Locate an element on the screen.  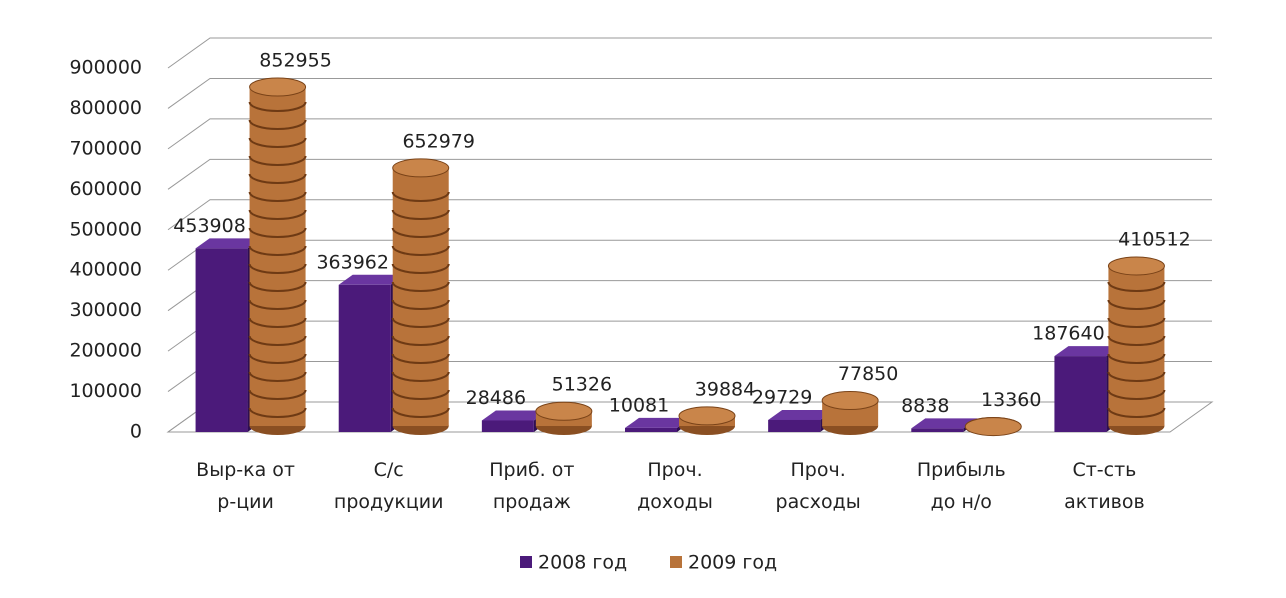
value-label: 652979 is located at coordinates (438, 141).